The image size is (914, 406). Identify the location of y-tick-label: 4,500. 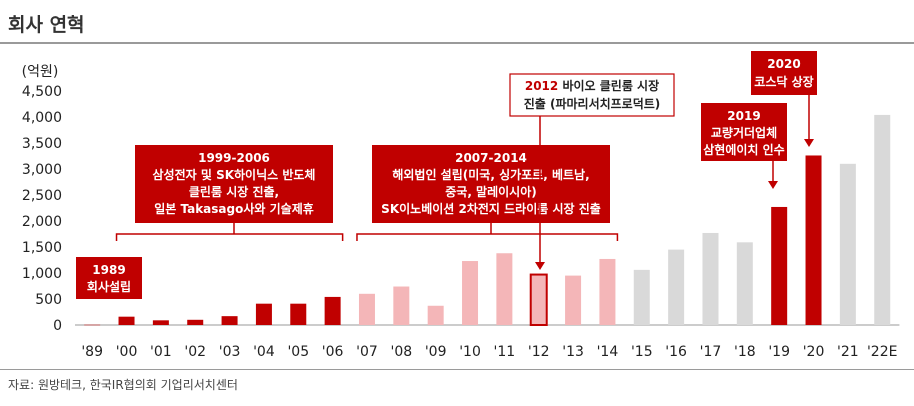
(42, 92).